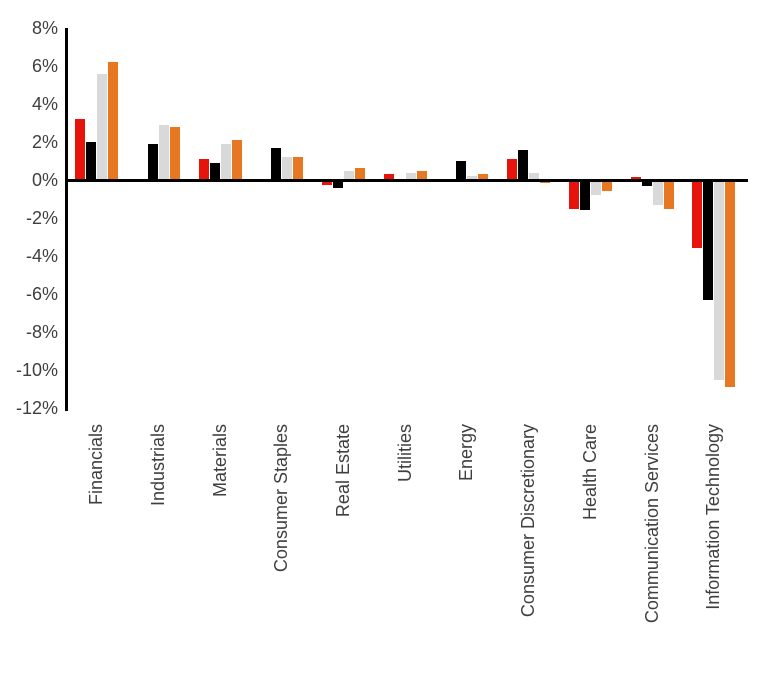 This screenshot has height=675, width=757. What do you see at coordinates (606, 186) in the screenshot?
I see `bar-series-orange-health-care` at bounding box center [606, 186].